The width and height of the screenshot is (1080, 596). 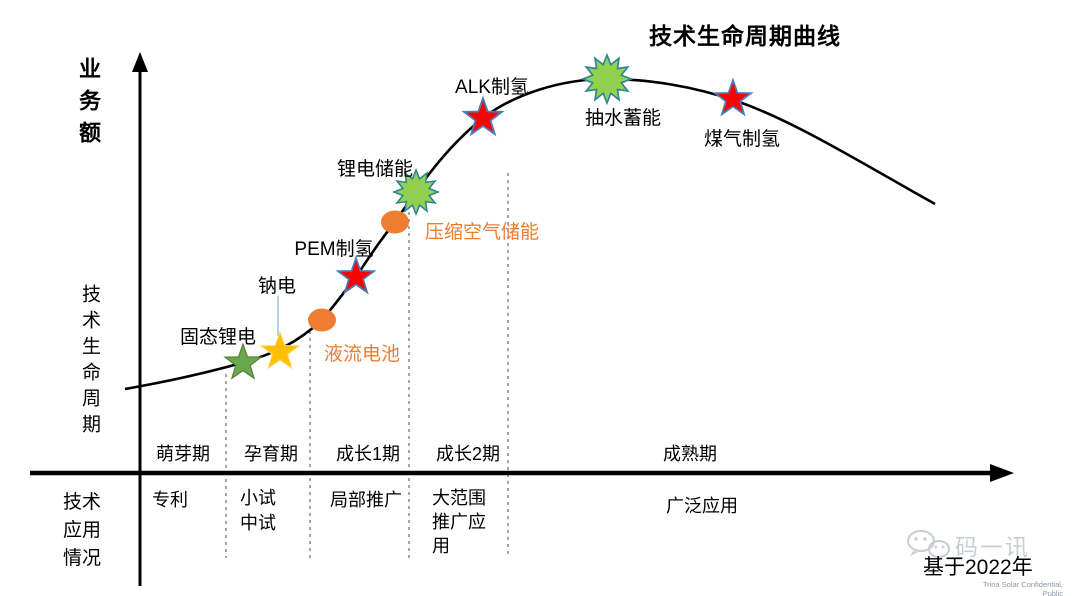 I want to click on label-sodium-battery: 钠电, so click(x=277, y=286).